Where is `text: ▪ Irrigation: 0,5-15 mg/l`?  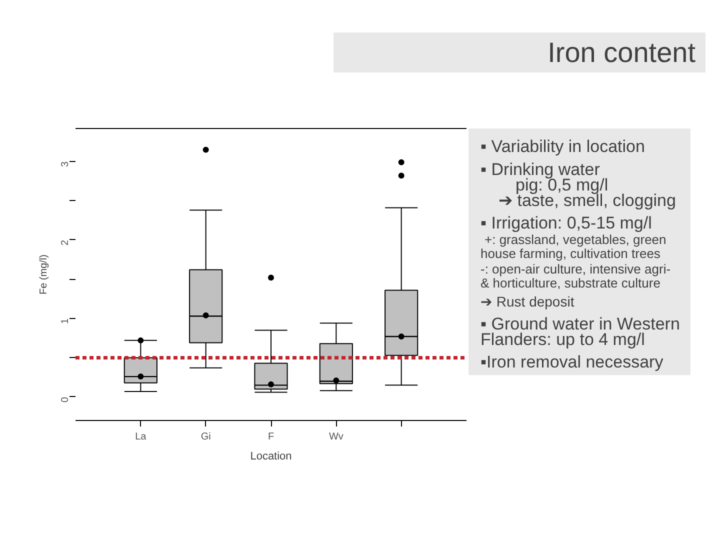 text: ▪ Irrigation: 0,5-15 mg/l is located at coordinates (566, 222).